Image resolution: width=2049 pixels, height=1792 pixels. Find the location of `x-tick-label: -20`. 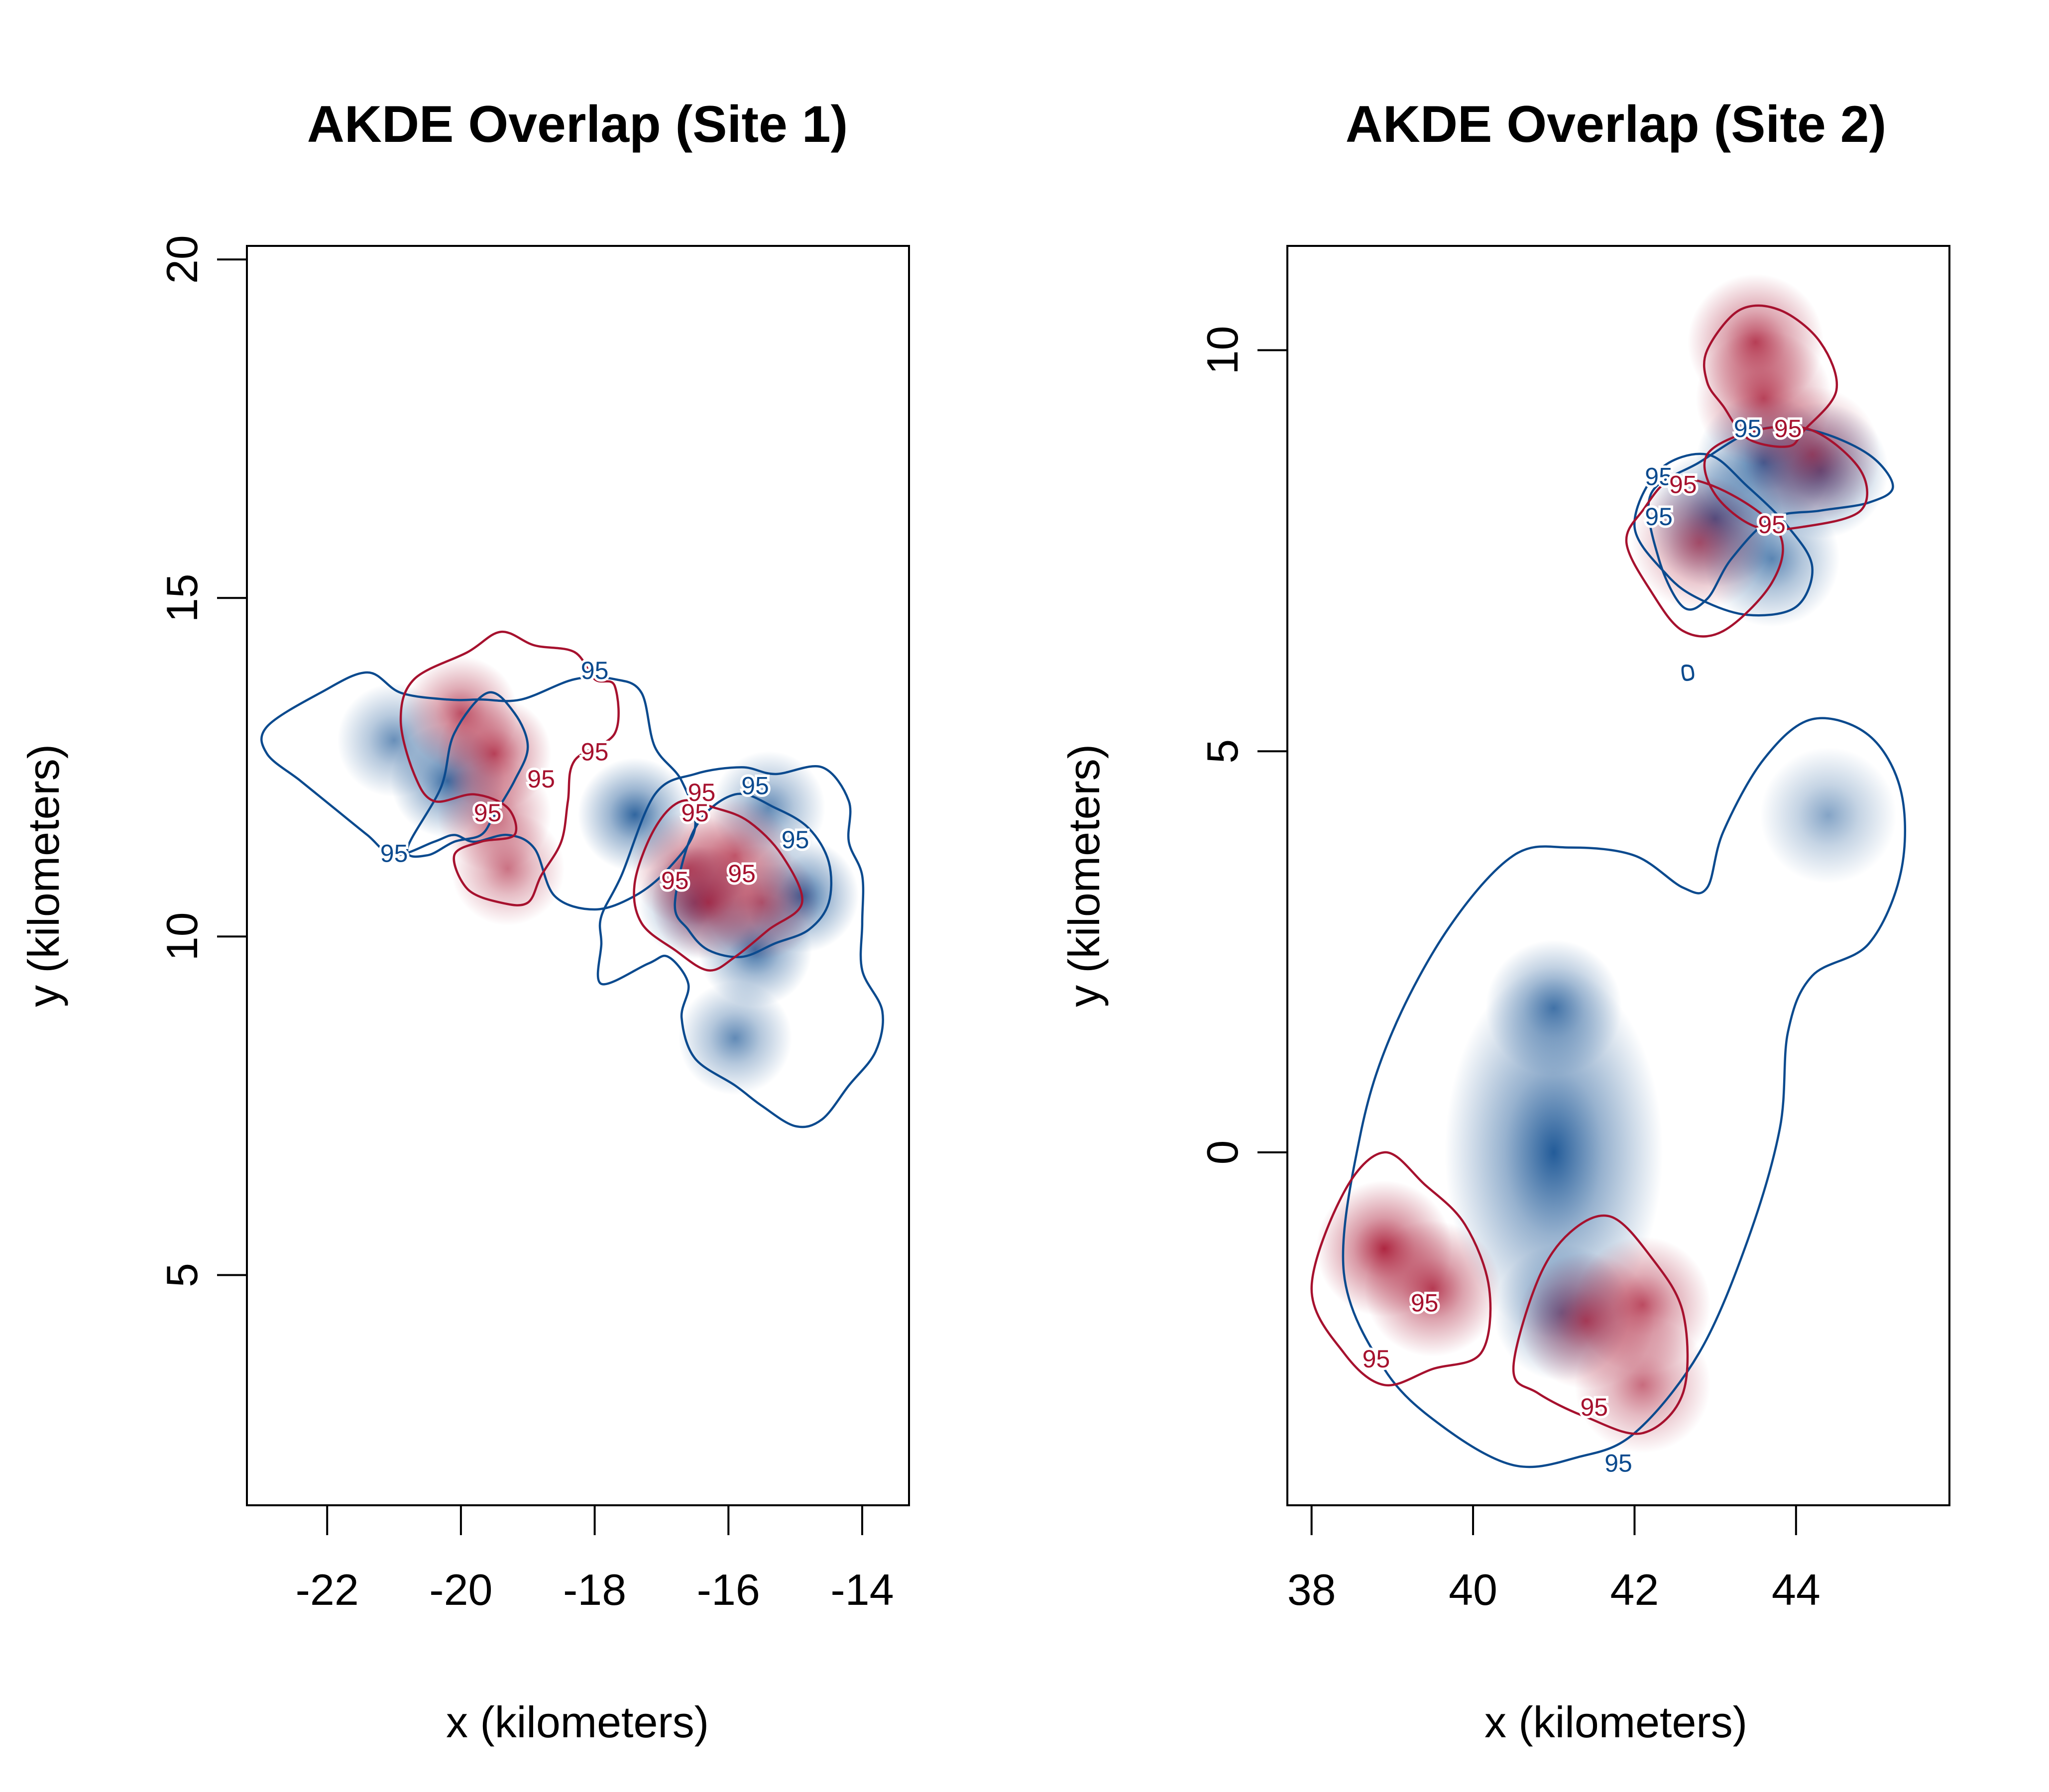

x-tick-label: -20 is located at coordinates (460, 1590).